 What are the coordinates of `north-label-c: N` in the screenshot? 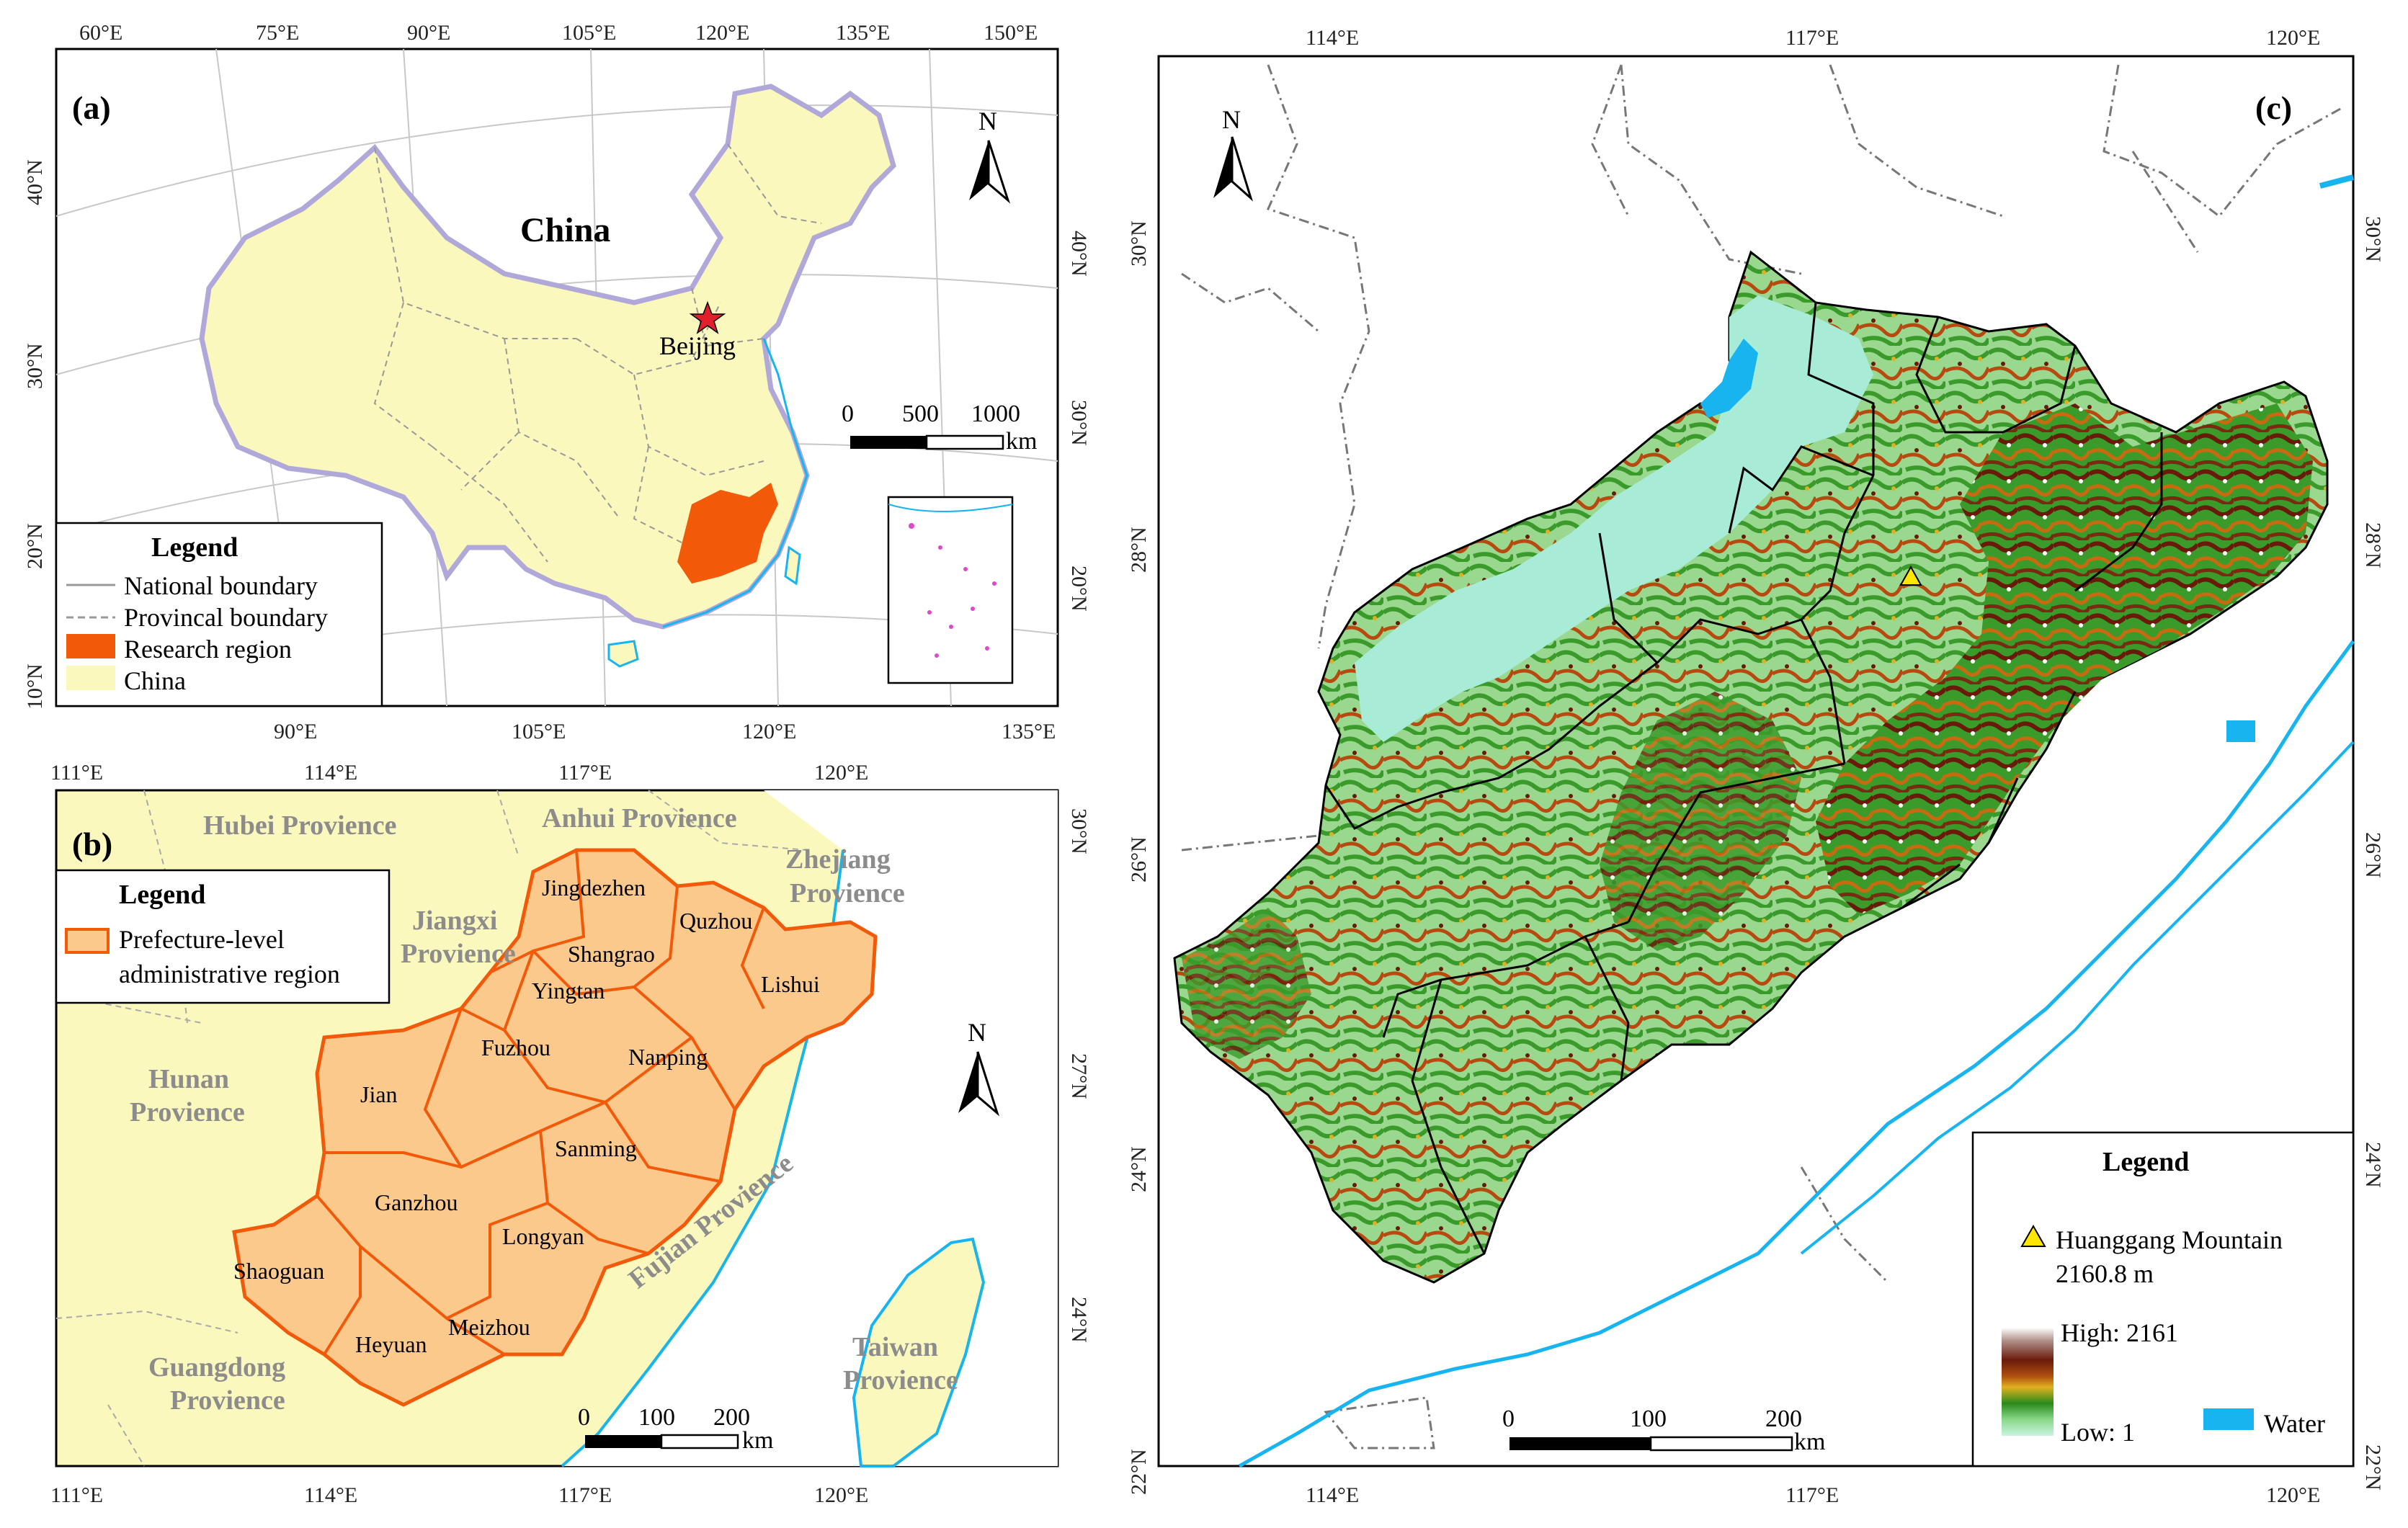 It's located at (1231, 119).